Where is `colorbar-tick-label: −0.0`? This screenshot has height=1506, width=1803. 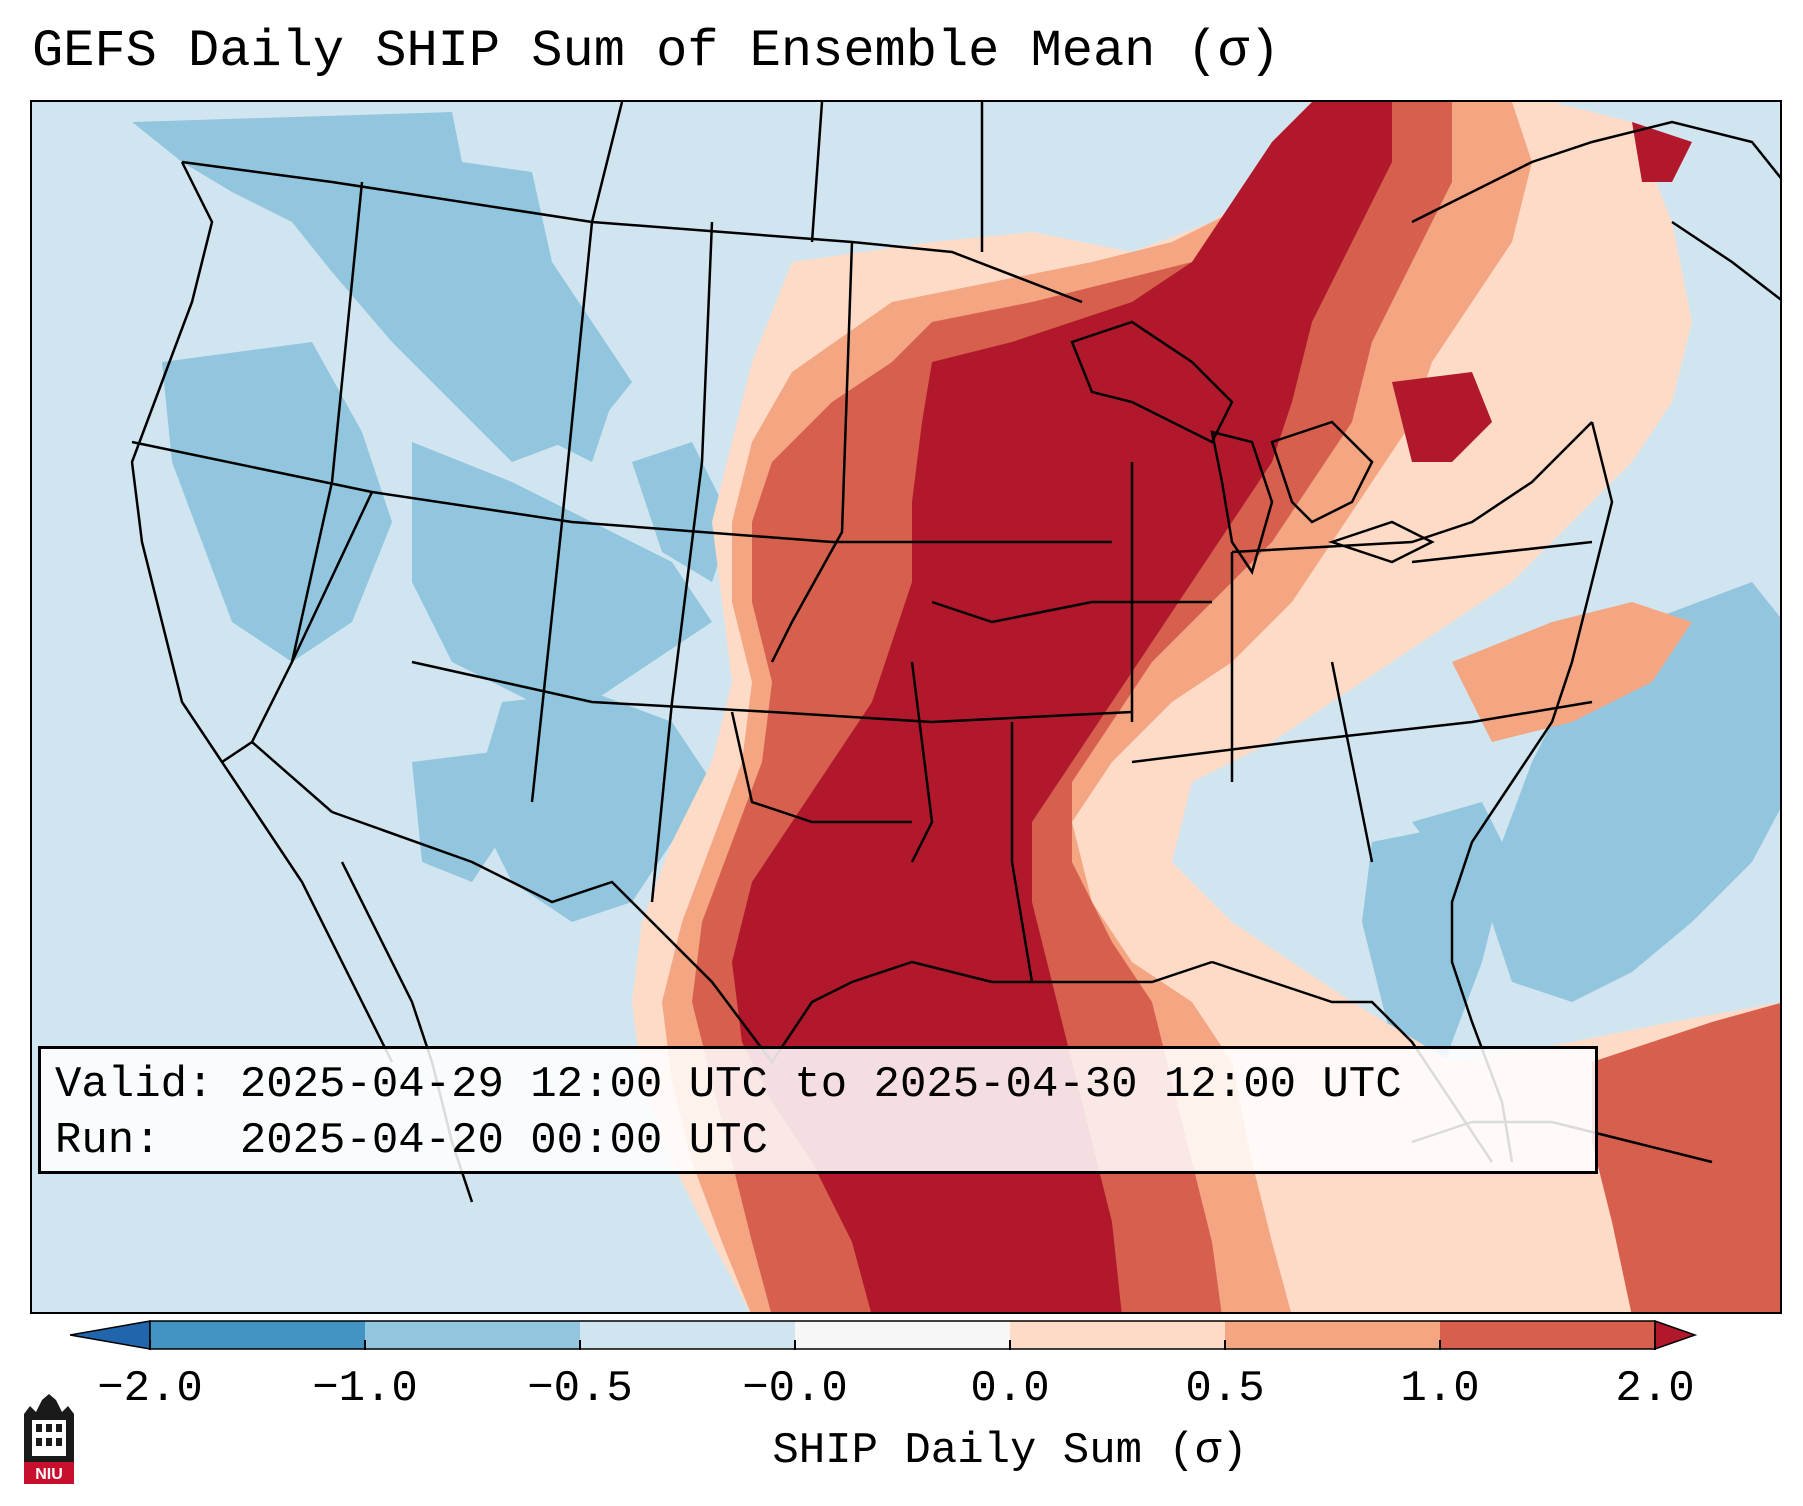 colorbar-tick-label: −0.0 is located at coordinates (795, 1389).